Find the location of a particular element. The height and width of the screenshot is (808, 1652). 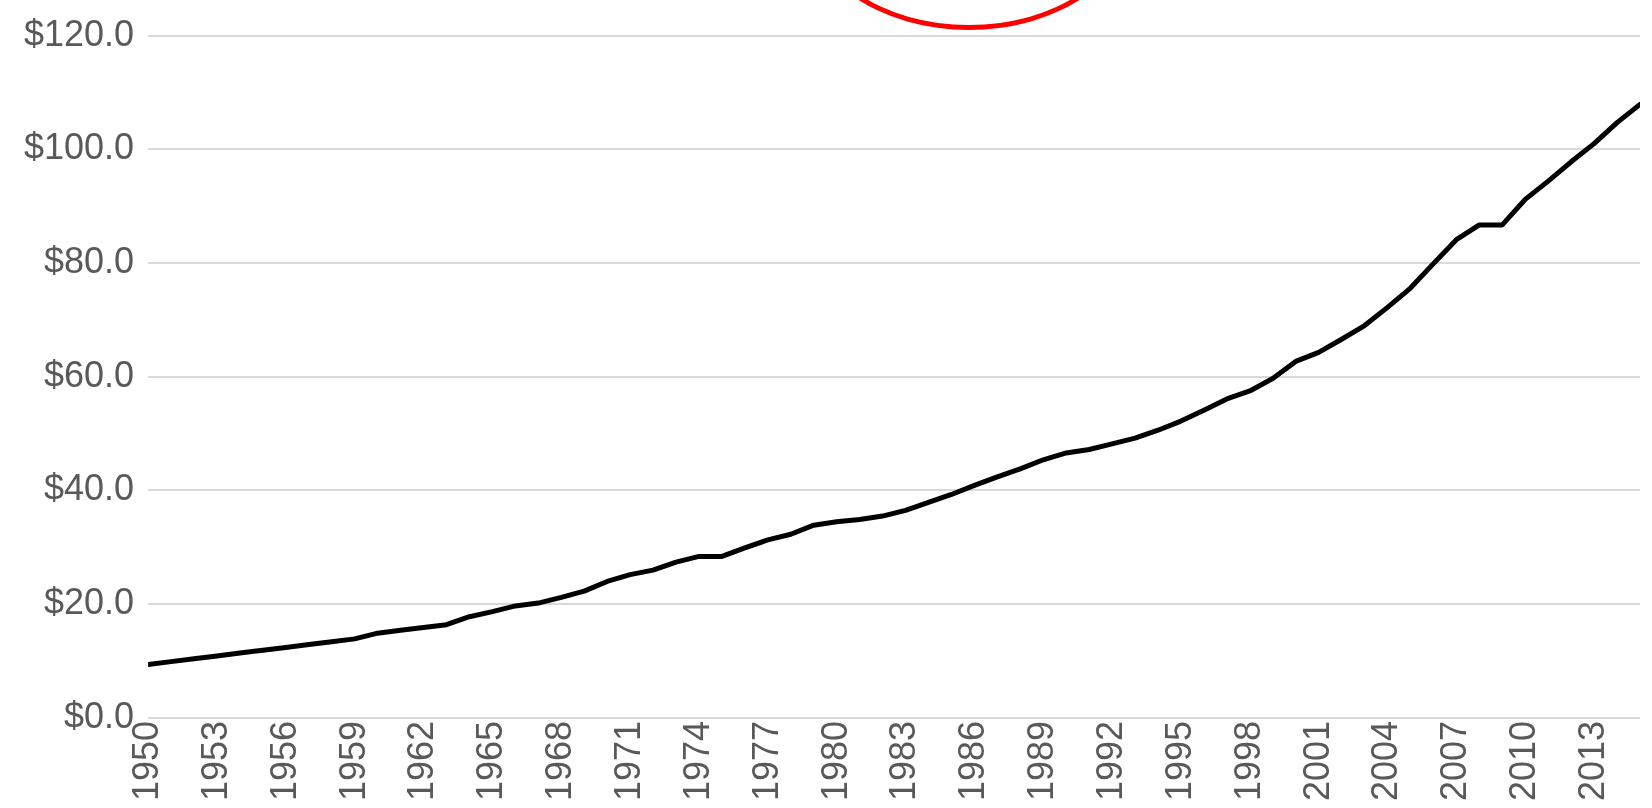

y-tick-label: $80.0 is located at coordinates (89, 260).